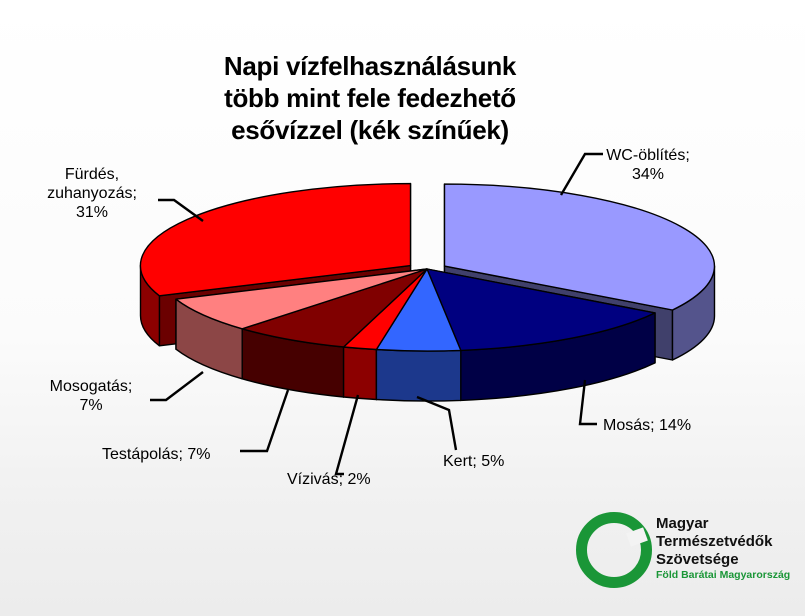  Describe the element at coordinates (697, 559) in the screenshot. I see `logo-name-line-3: Szövetsége` at that location.